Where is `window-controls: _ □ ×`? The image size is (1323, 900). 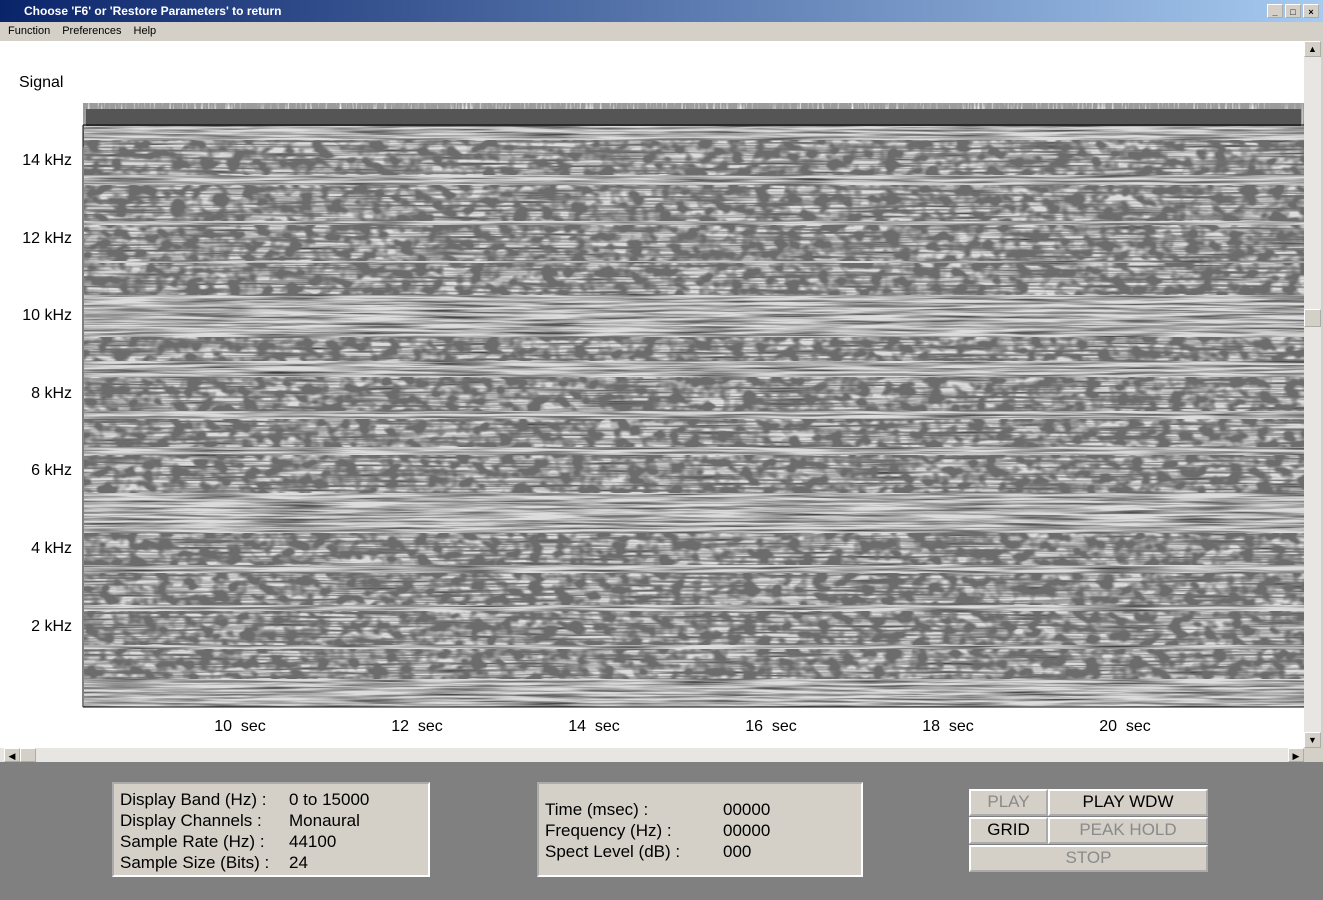
window-controls: _ □ × is located at coordinates (1293, 11).